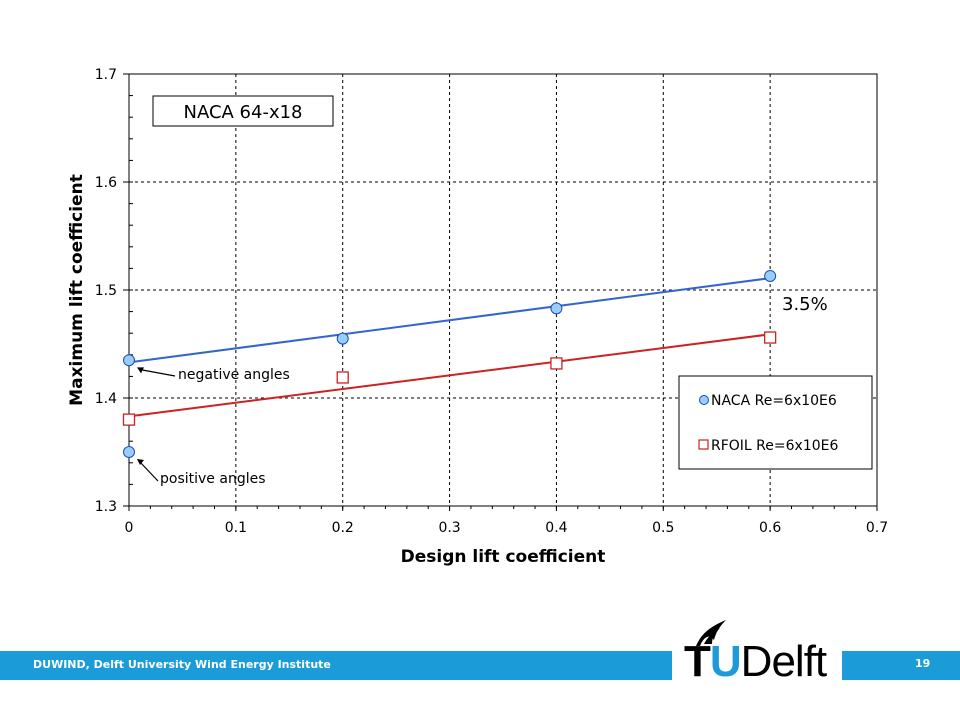 The height and width of the screenshot is (720, 960). I want to click on legend-label-rfoil: RFOIL Re=6x10E6, so click(774, 446).